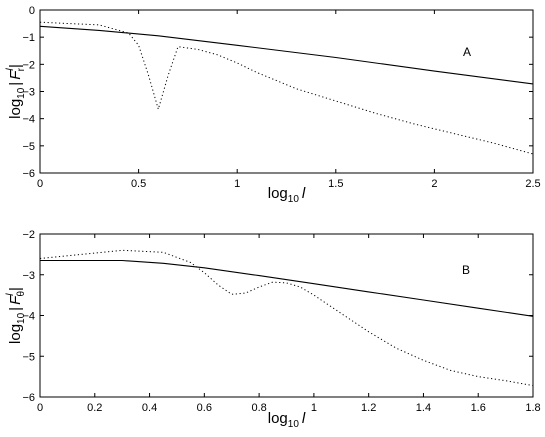 The width and height of the screenshot is (545, 437). Describe the element at coordinates (258, 408) in the screenshot. I see `x-tick-label: 0.8` at that location.